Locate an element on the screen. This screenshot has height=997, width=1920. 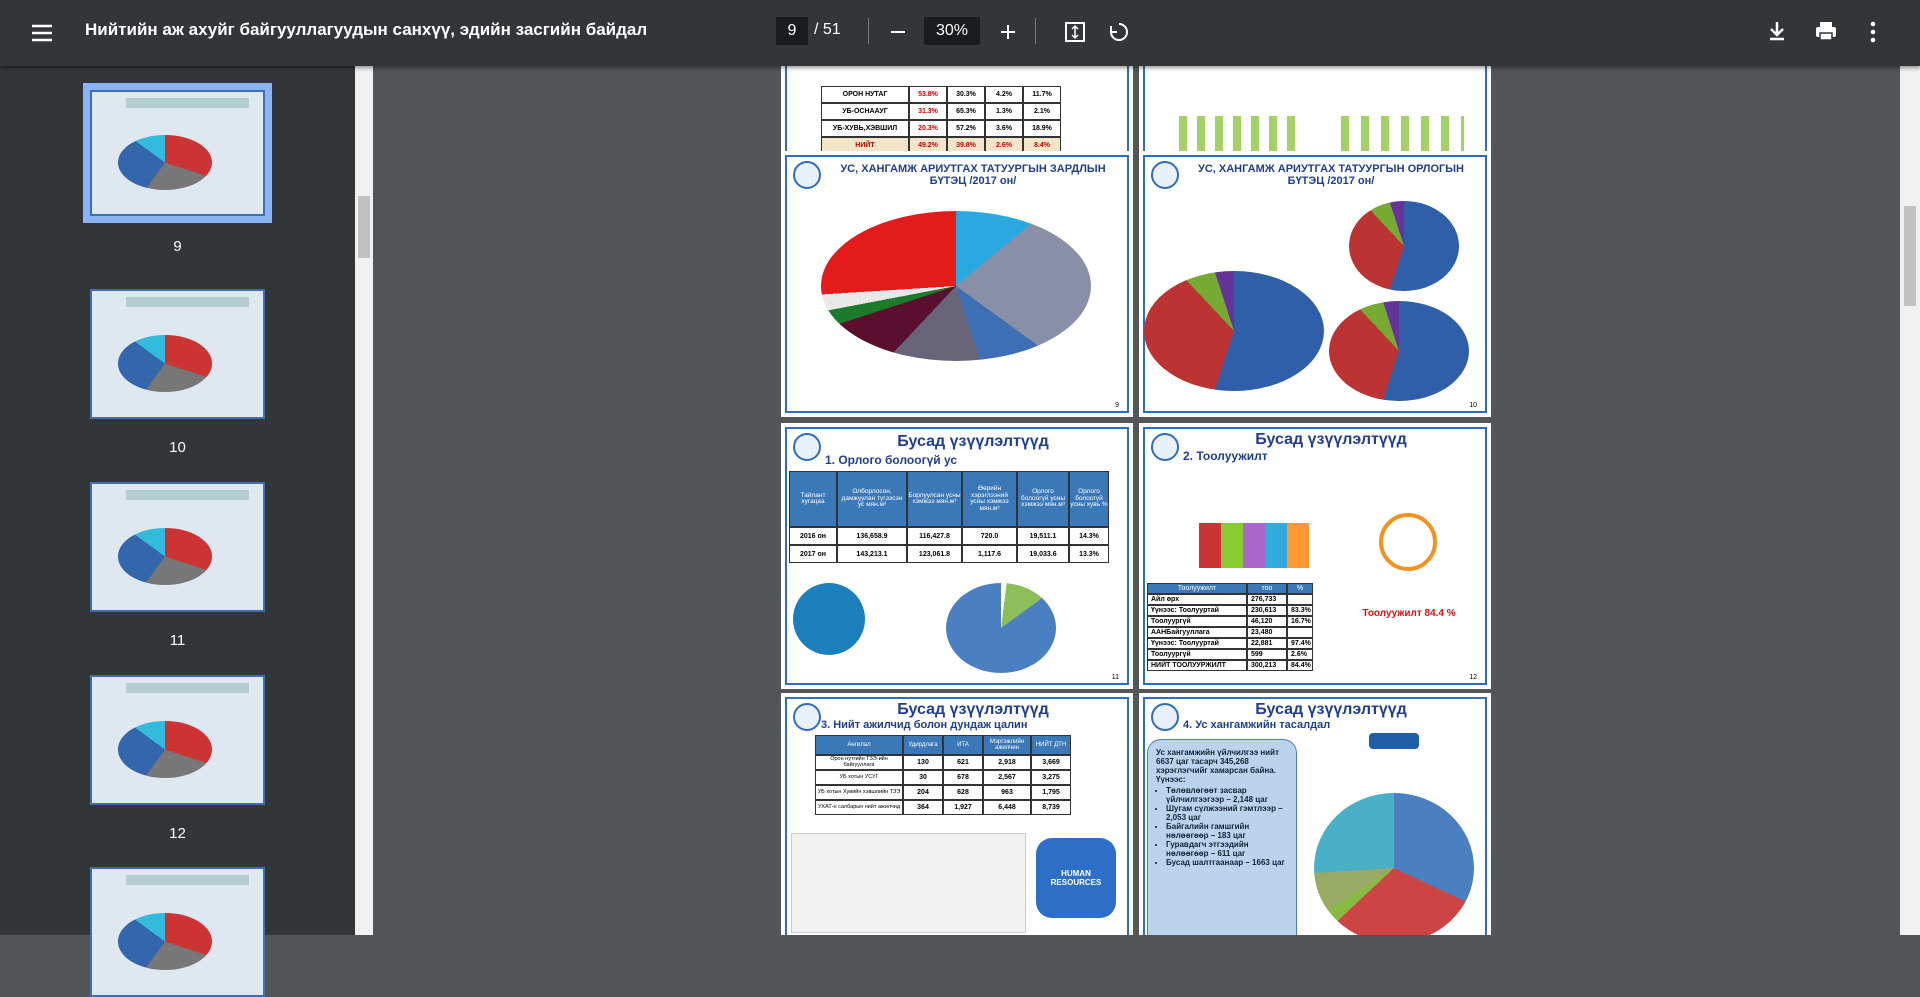
logo is located at coordinates (1165, 447).